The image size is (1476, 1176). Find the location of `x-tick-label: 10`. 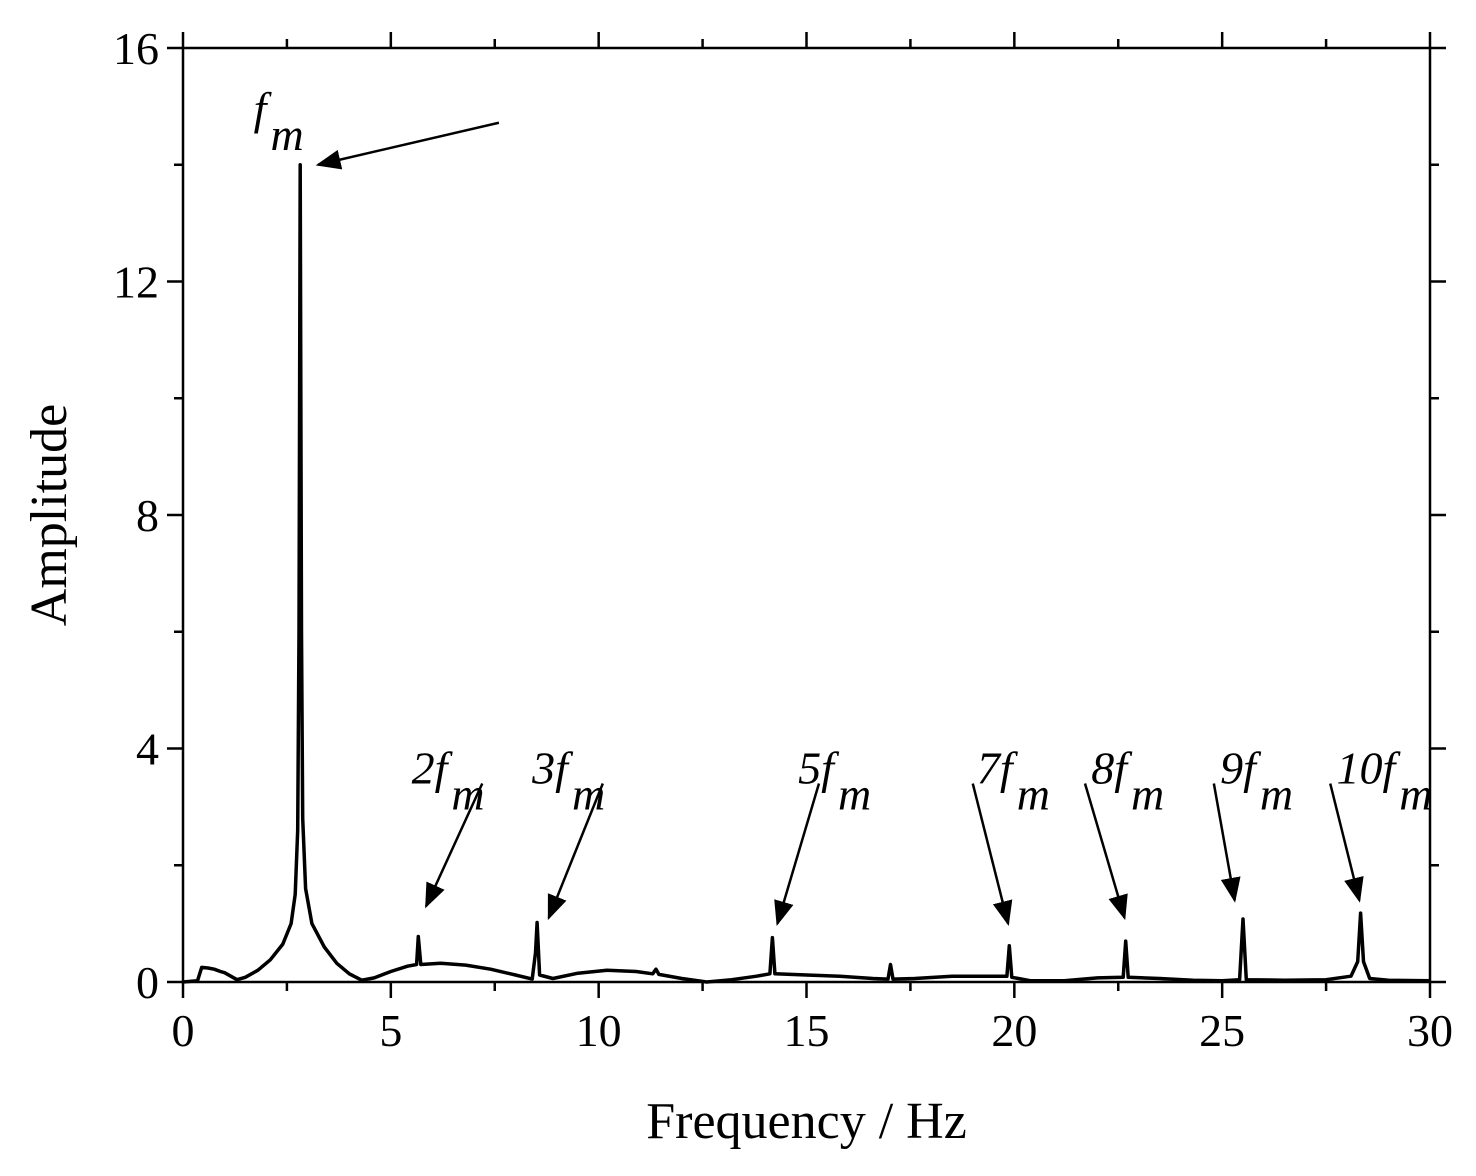

x-tick-label: 10 is located at coordinates (599, 1030).